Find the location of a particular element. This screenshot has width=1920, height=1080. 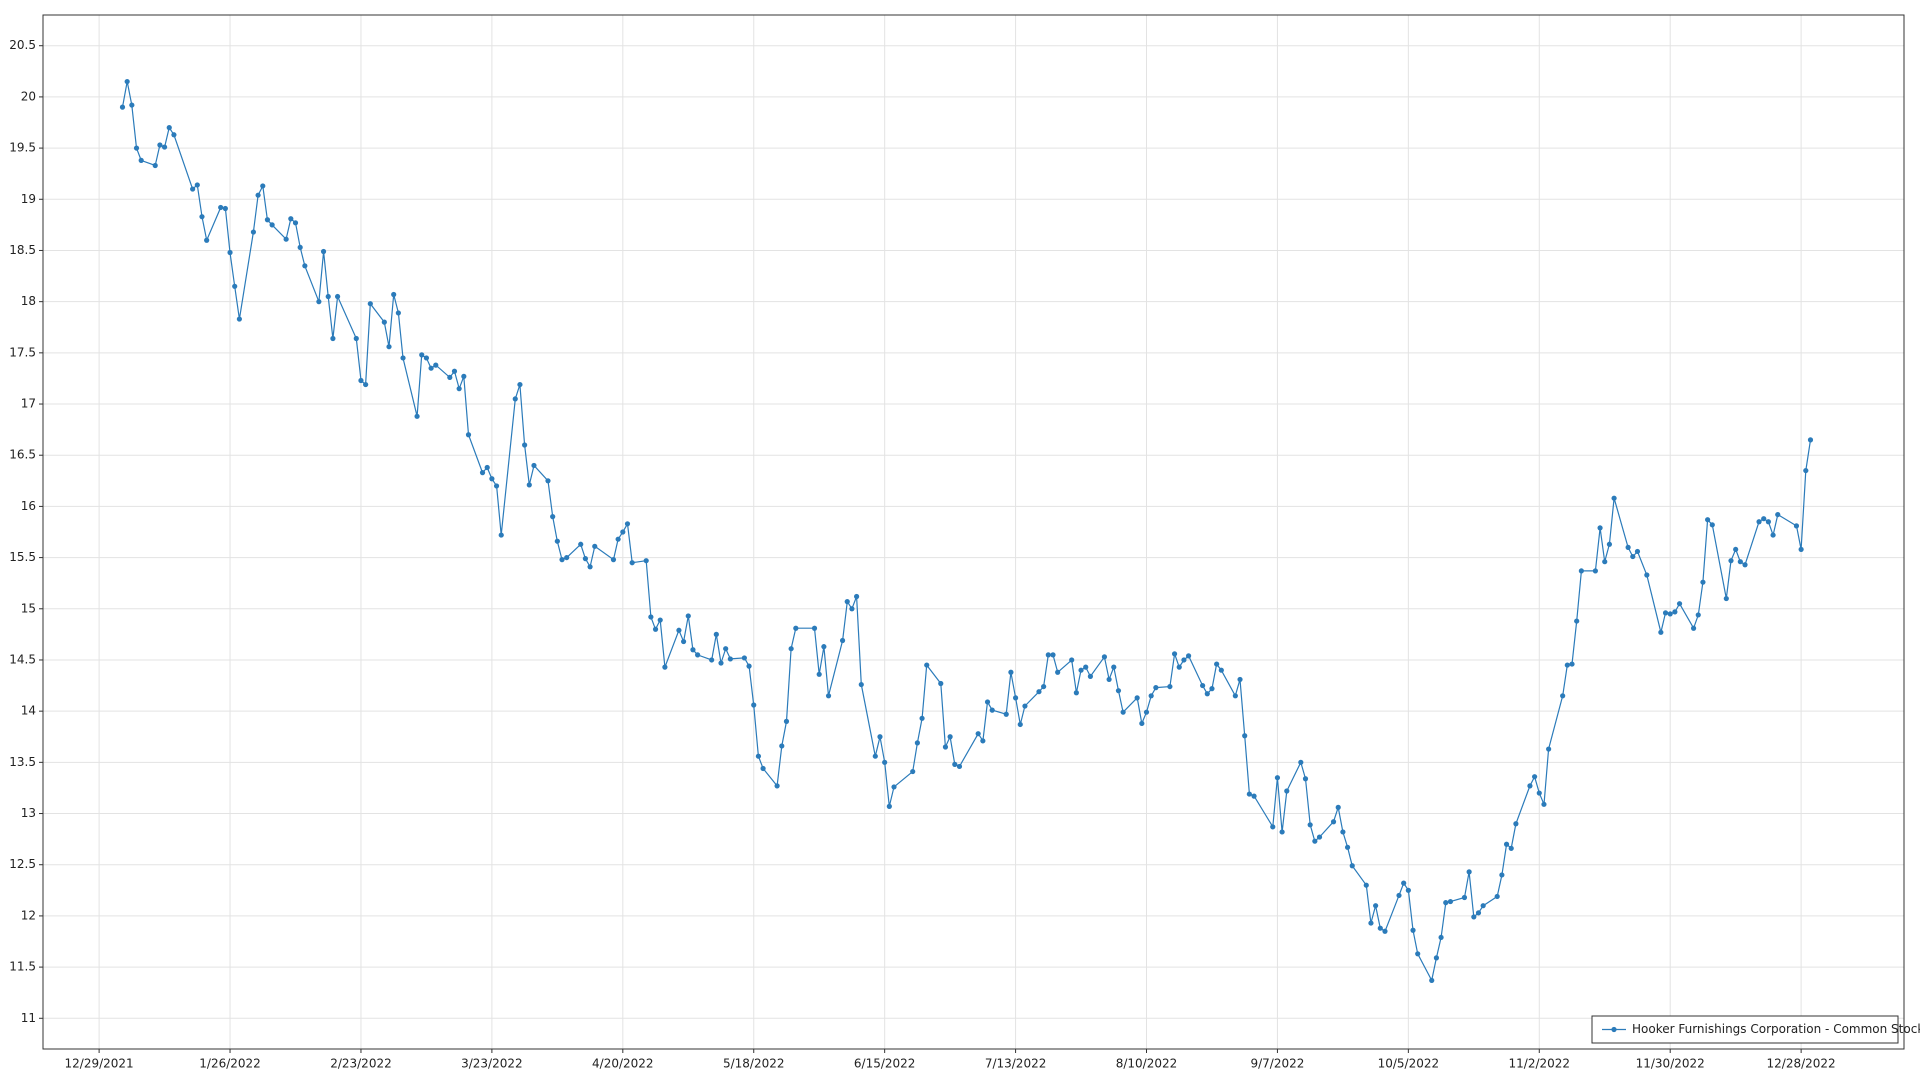

x-tick-label: 8/10/2022 is located at coordinates (1147, 1064).